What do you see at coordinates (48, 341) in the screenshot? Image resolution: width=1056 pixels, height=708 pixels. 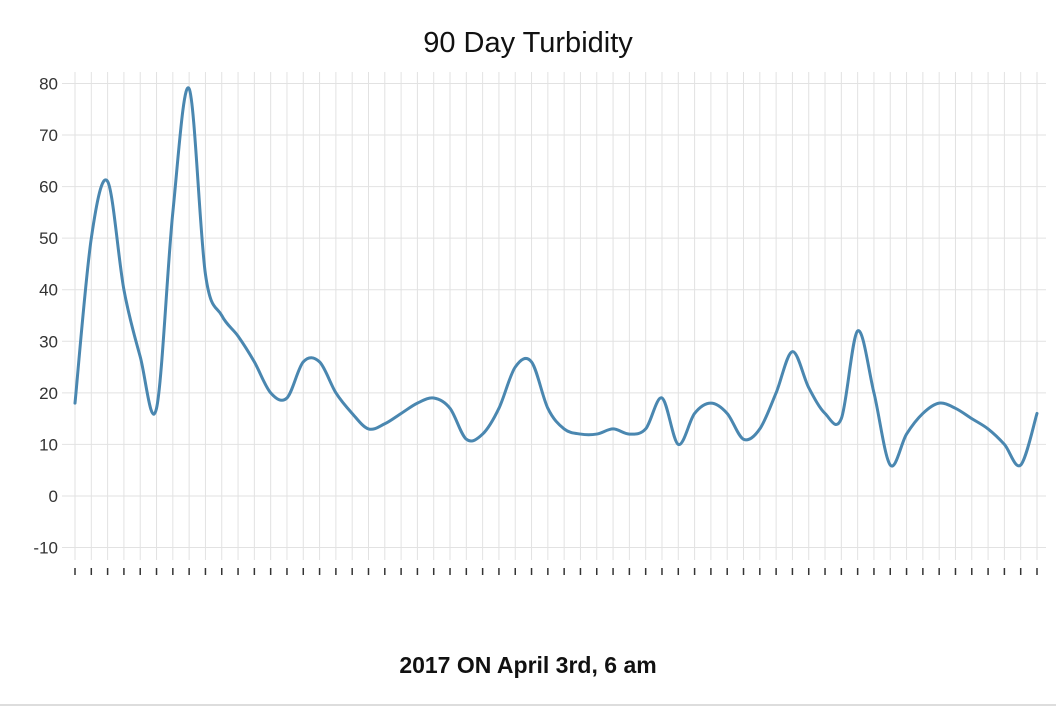 I see `y-tick-label: 30` at bounding box center [48, 341].